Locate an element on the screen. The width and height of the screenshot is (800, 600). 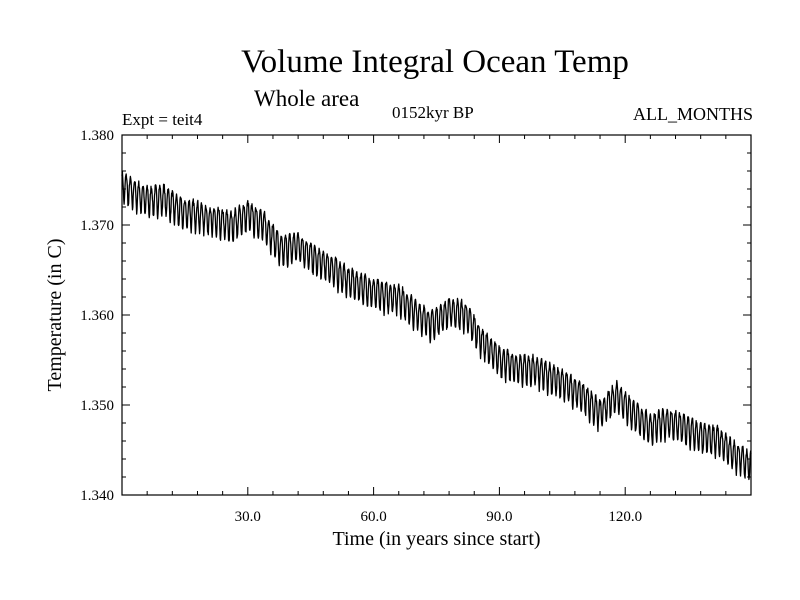
x-tick-label: 30.0 is located at coordinates (248, 517).